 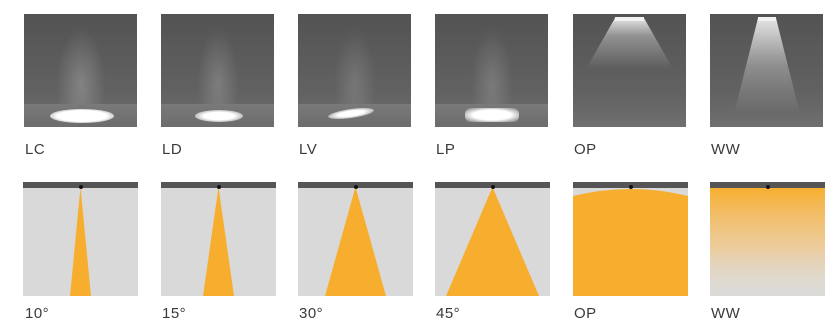 I want to click on photo-ld, so click(x=217, y=70).